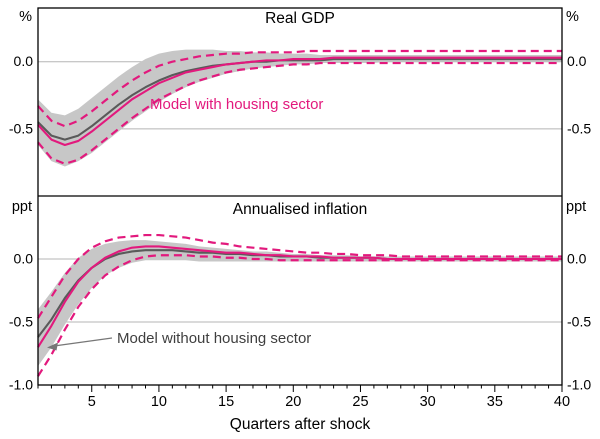 The height and width of the screenshot is (439, 600). I want to click on annotation-arrowhead, so click(52, 346).